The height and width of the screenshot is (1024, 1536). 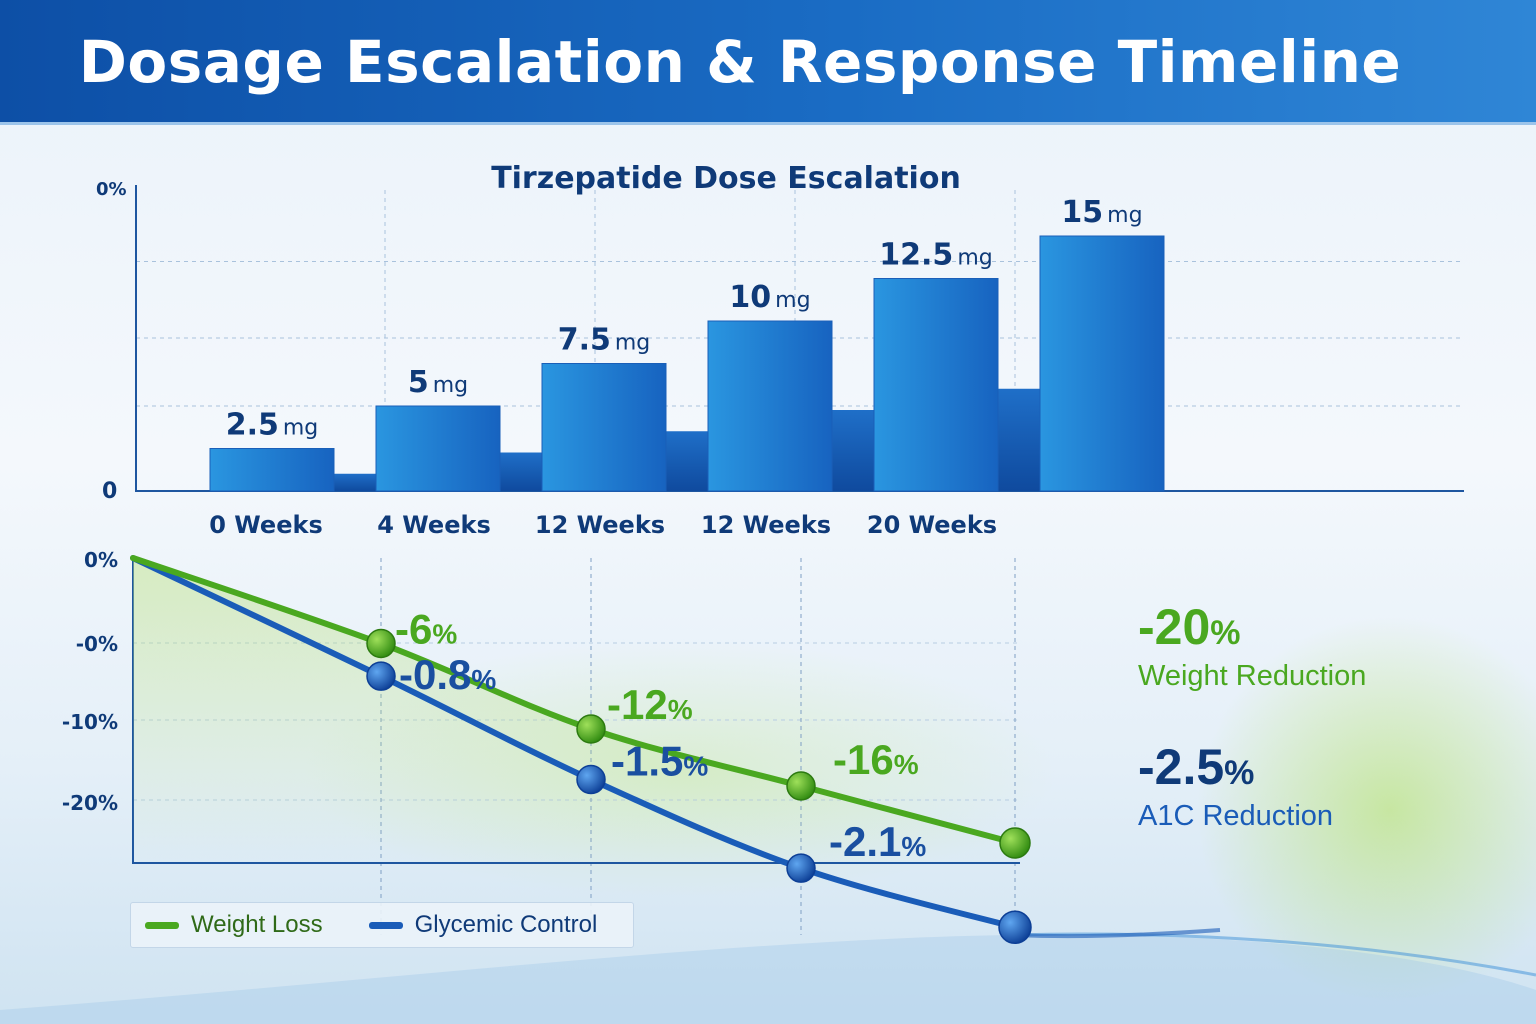 I want to click on line-y-tick-labels: 0% -0% -10% -20%, so click(x=90, y=681).